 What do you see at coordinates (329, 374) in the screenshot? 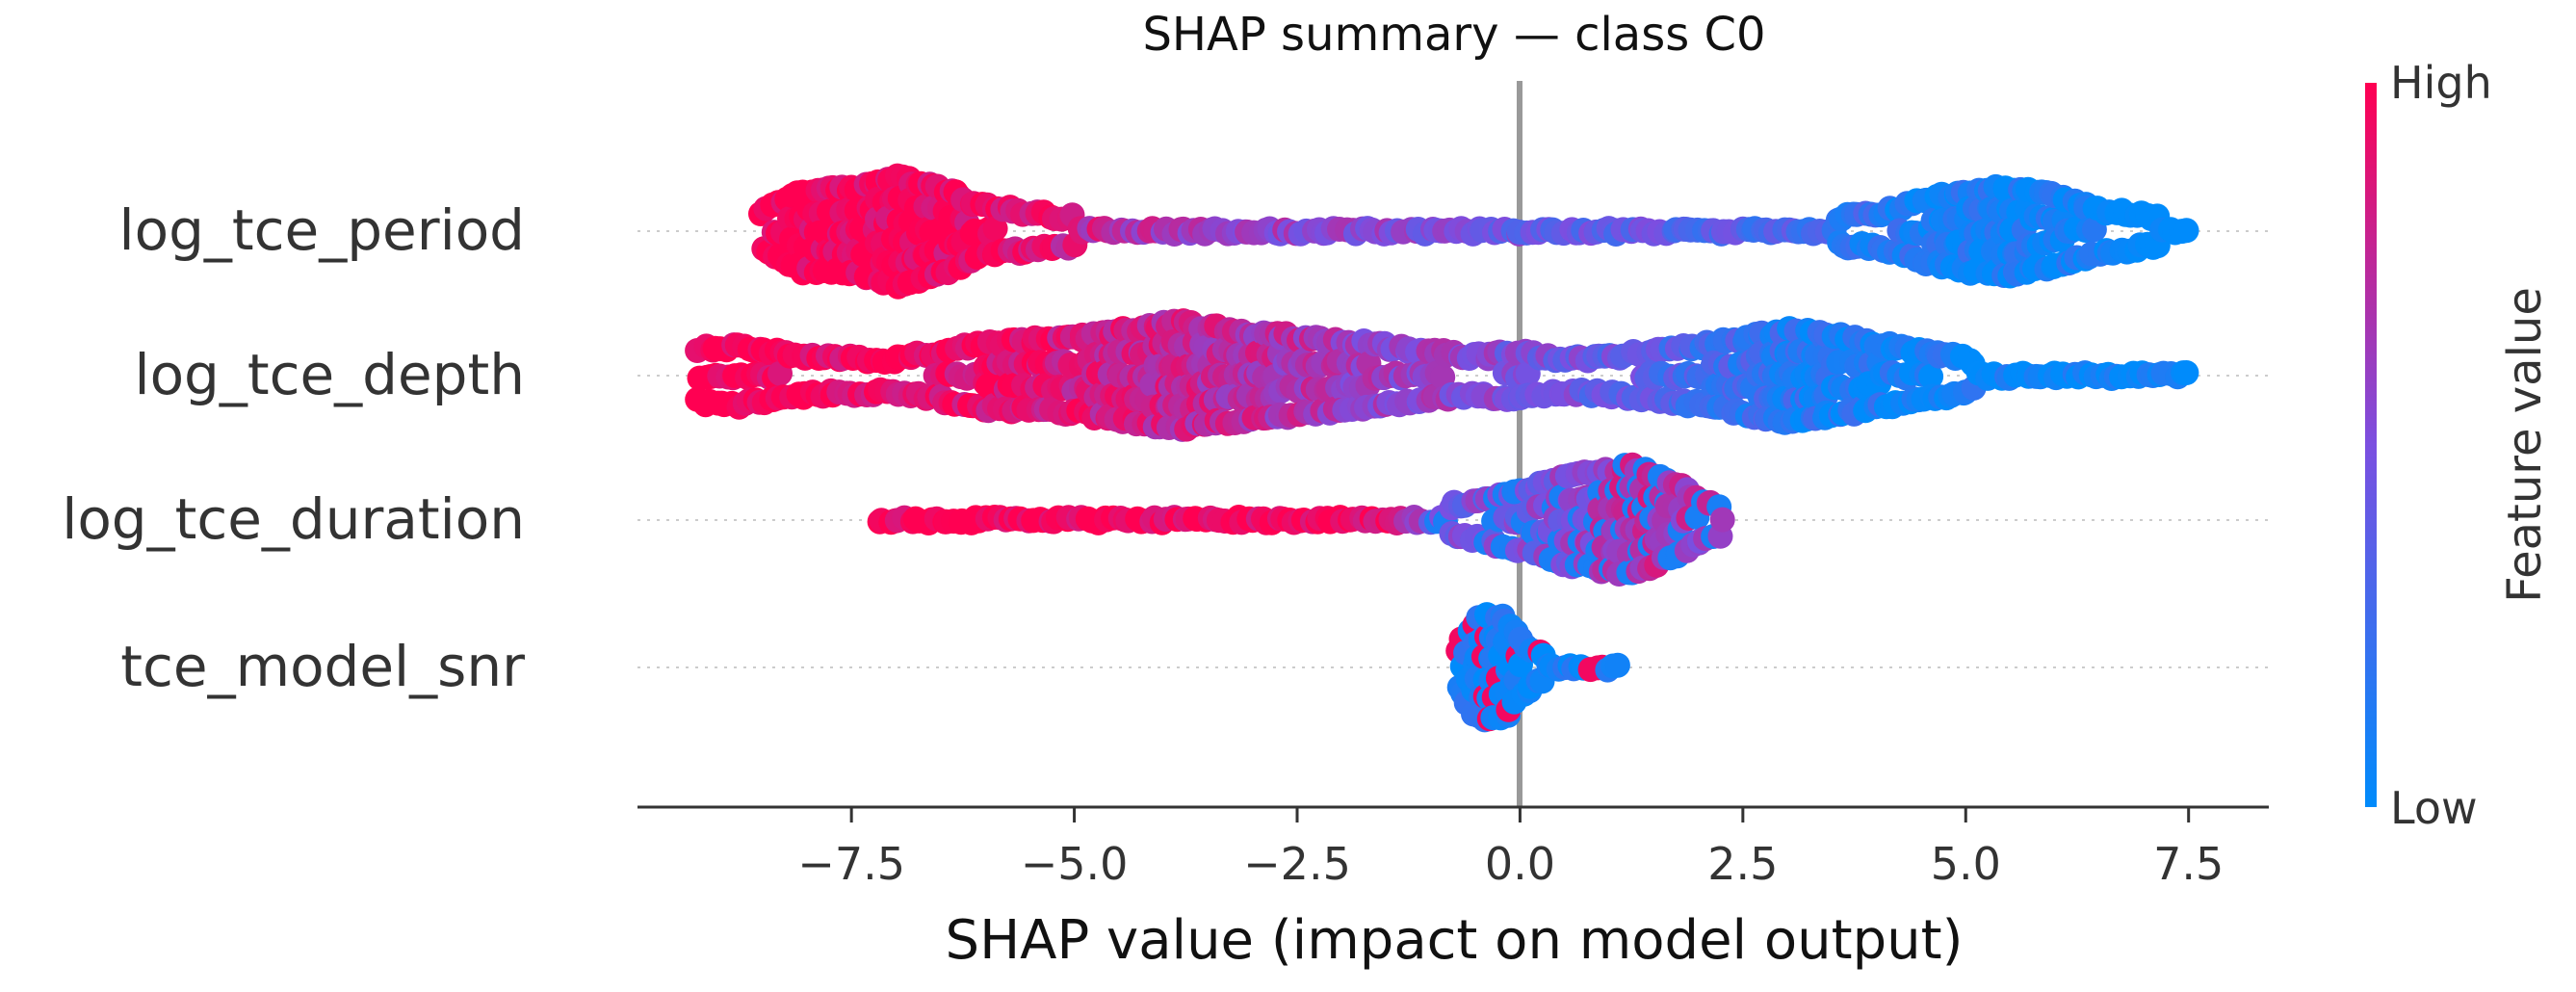
I see `feature-label-log_tce_depth: log_tce_depth` at bounding box center [329, 374].